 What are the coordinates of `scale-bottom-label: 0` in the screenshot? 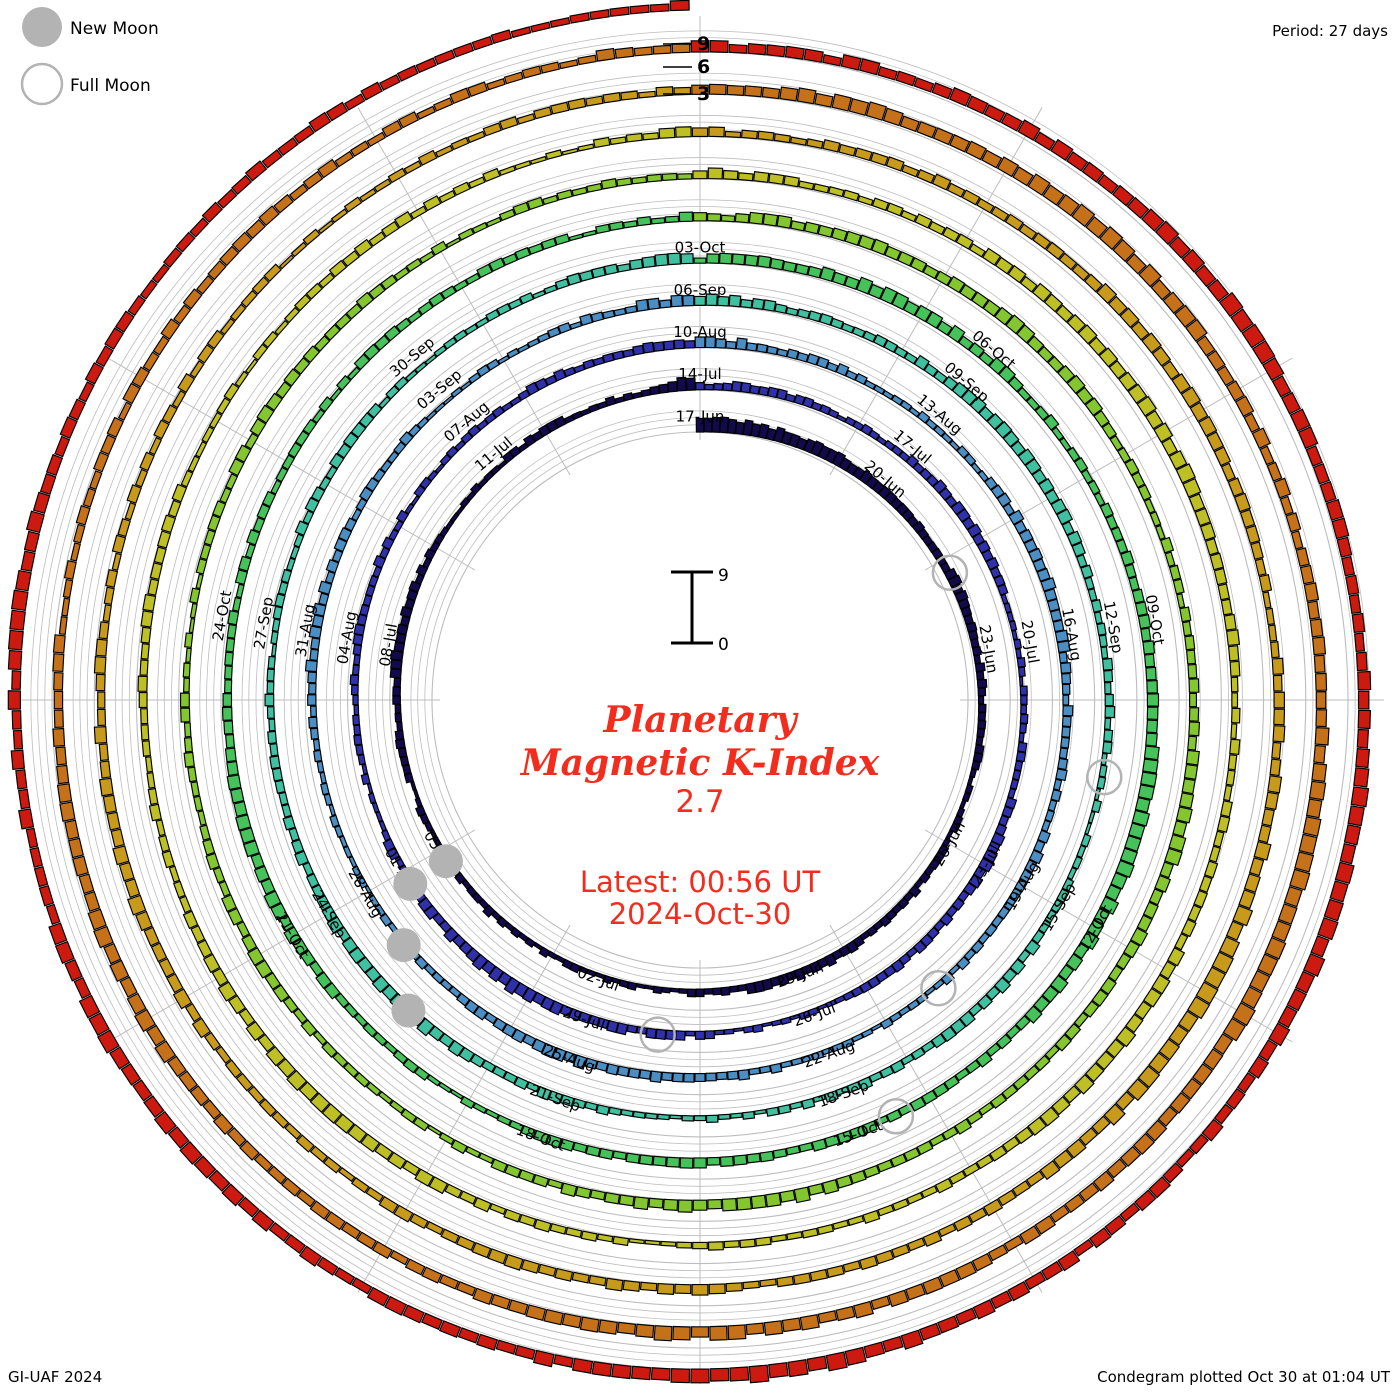 It's located at (723, 645).